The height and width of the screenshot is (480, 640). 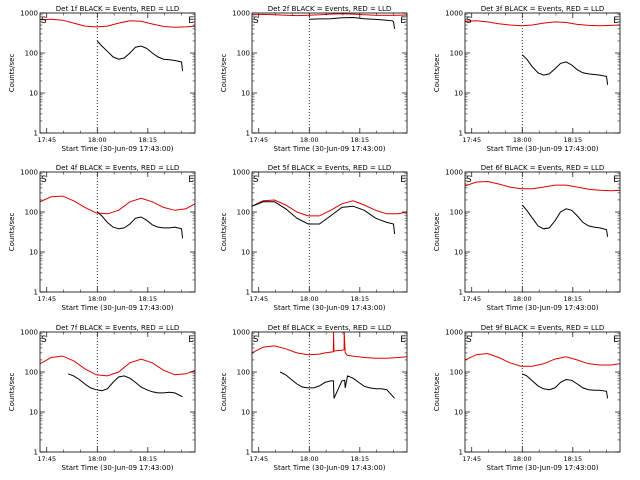 I want to click on panel-title: Det 7f BLACK = Events, RED = LLD, so click(x=117, y=328).